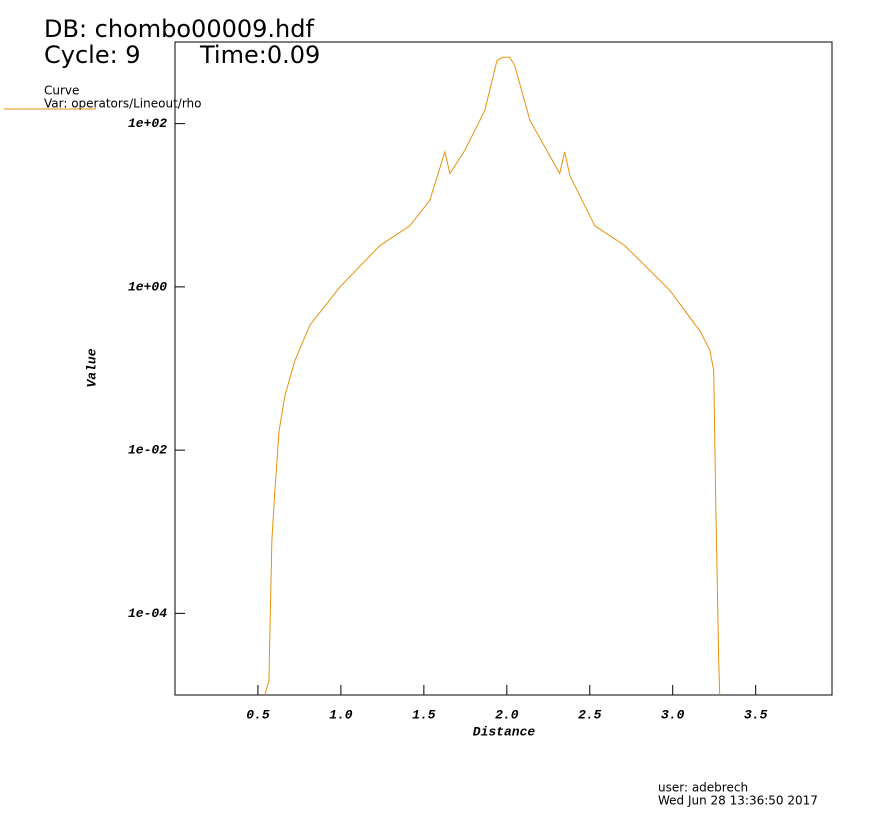 The height and width of the screenshot is (818, 878). What do you see at coordinates (259, 55) in the screenshot?
I see `time: Time:0.09` at bounding box center [259, 55].